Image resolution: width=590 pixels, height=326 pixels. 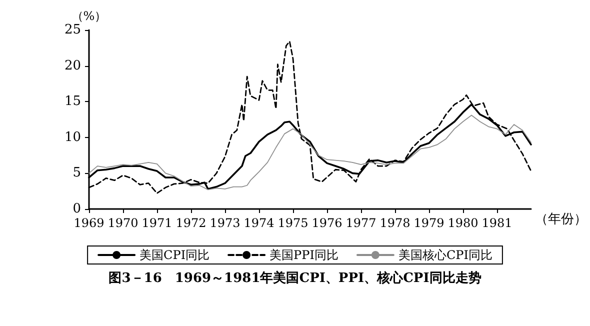 I want to click on y-tick-label: 0, so click(x=76, y=209).